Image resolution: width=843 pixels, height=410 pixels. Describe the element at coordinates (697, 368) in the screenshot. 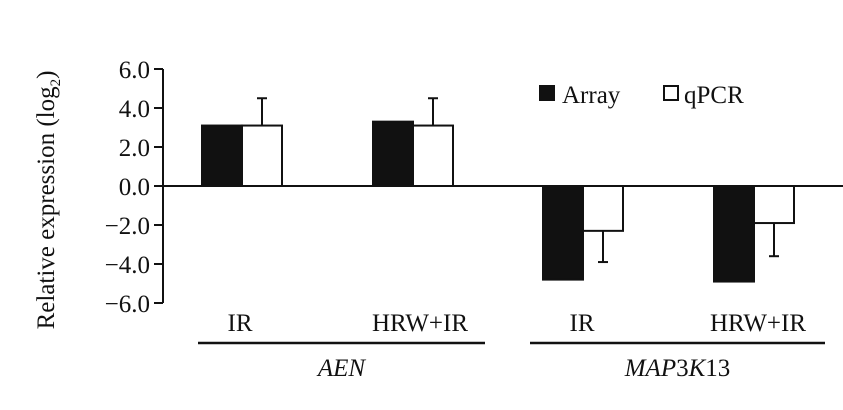

I see `group-label-part: K` at that location.